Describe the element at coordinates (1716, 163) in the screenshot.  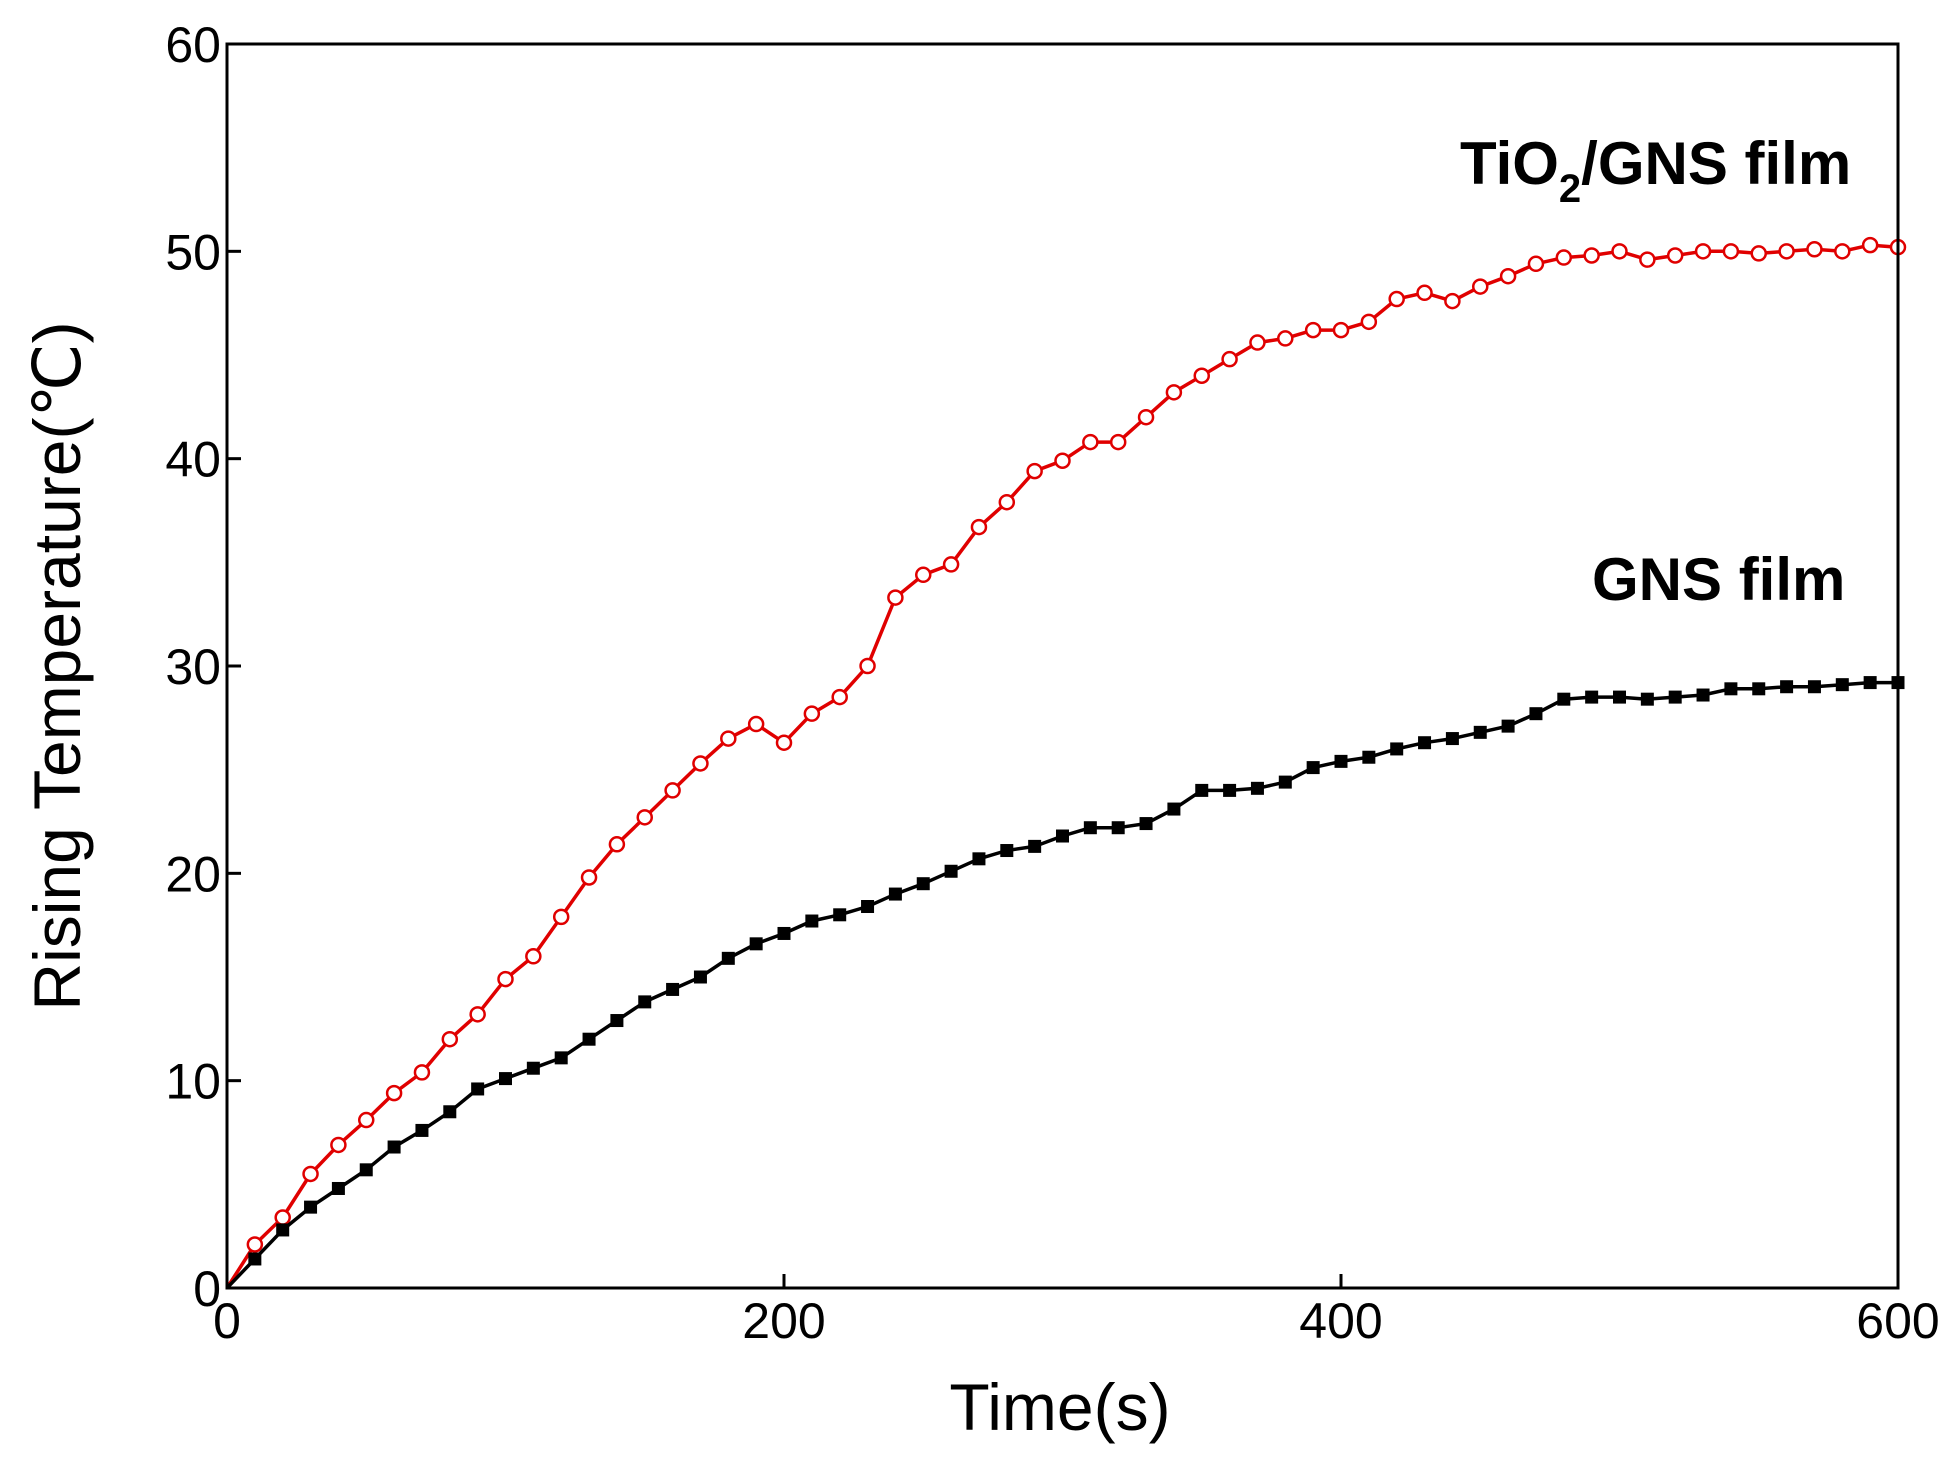
I see `series-label-tio2-rest: /GNS film` at that location.